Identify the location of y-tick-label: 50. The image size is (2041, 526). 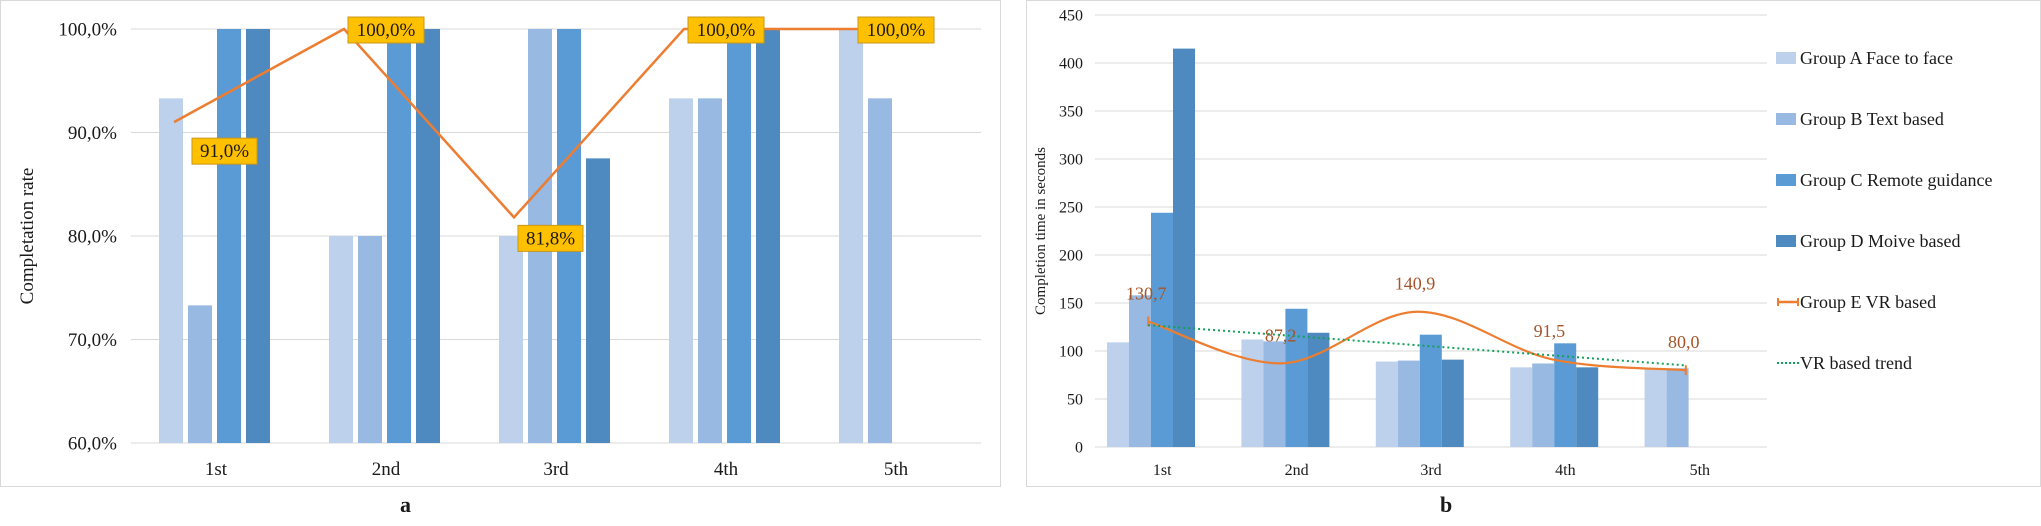
(1075, 400).